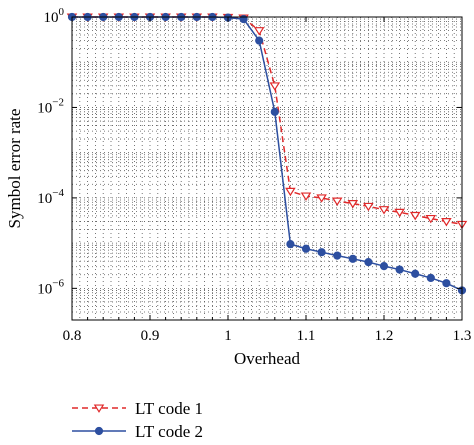  What do you see at coordinates (50, 287) in the screenshot?
I see `y-tick-label: 10⁻⁶` at bounding box center [50, 287].